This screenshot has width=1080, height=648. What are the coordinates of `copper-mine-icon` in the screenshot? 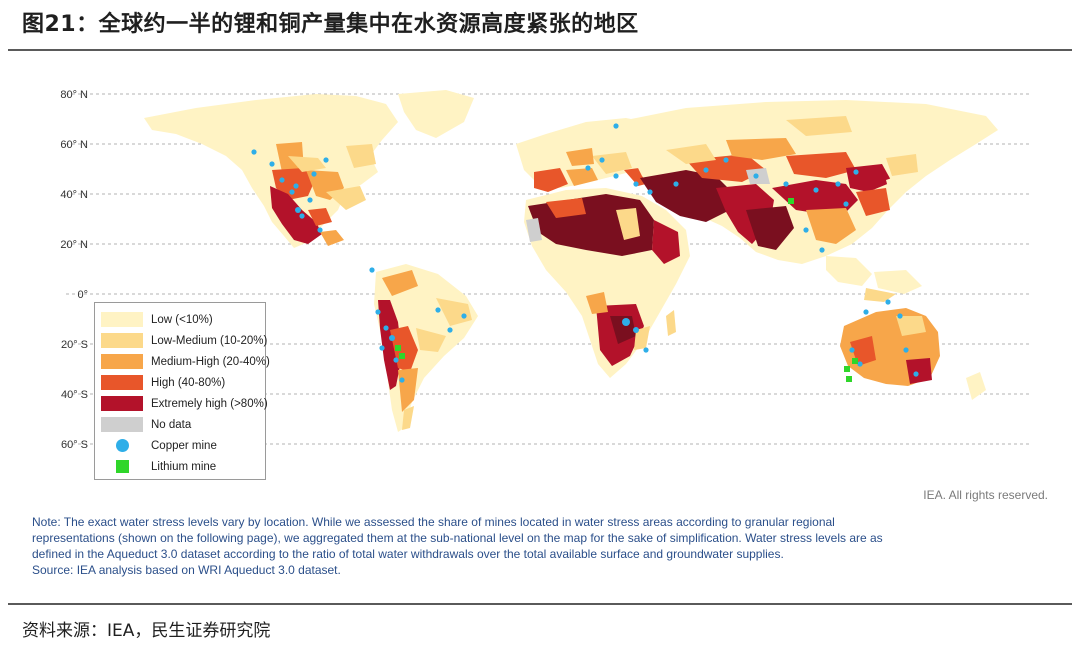 It's located at (122, 445).